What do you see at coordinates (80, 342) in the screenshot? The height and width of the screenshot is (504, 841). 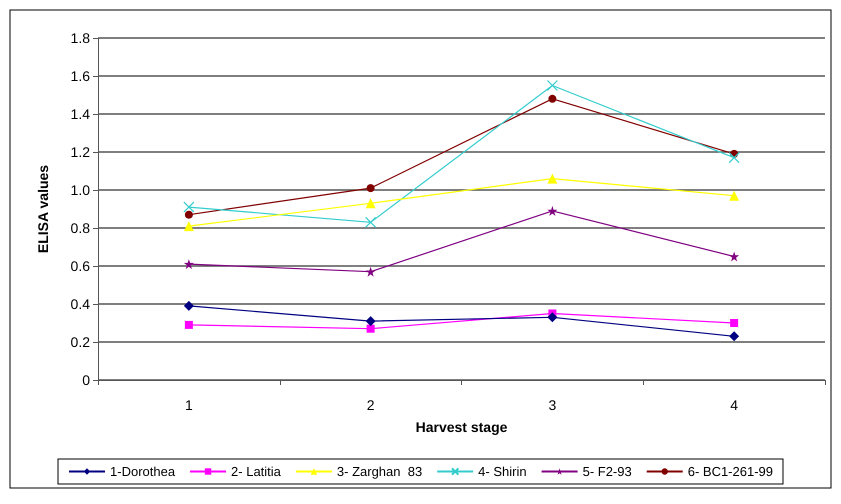 I see `y-tick-label: 0.2` at bounding box center [80, 342].